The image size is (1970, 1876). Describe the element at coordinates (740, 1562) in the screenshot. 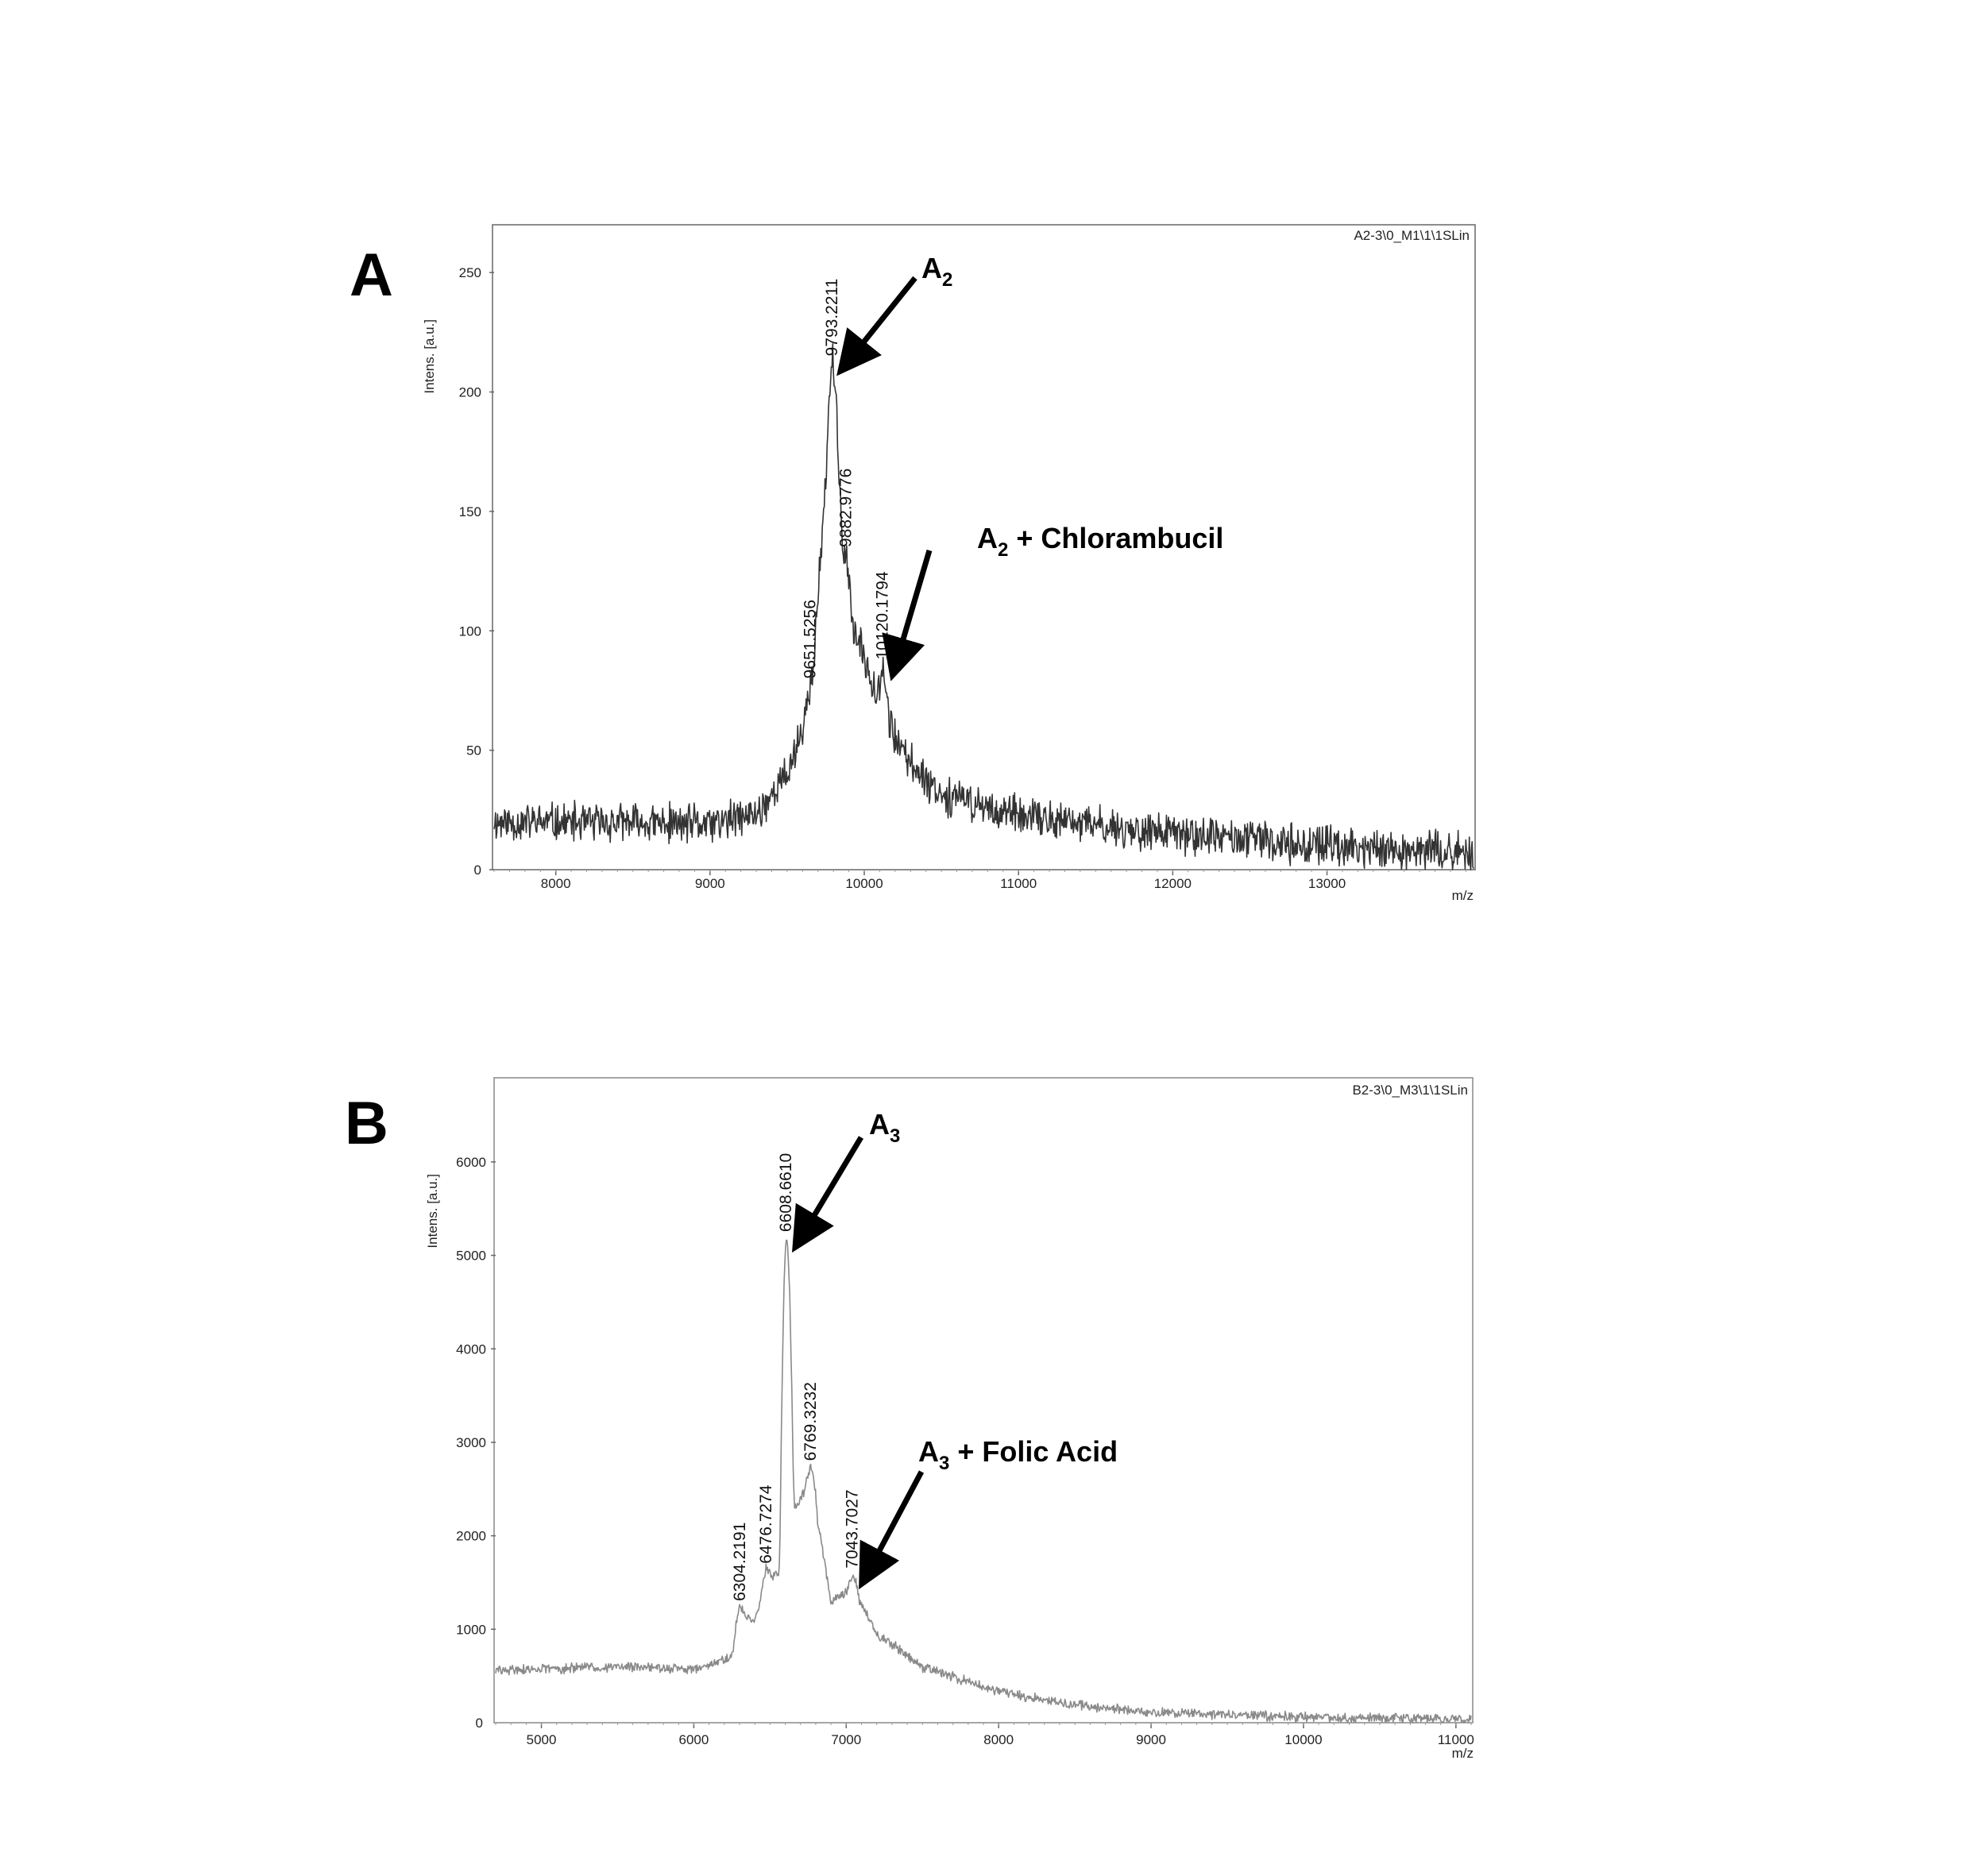

I see `peak-label: 6304.2191` at that location.